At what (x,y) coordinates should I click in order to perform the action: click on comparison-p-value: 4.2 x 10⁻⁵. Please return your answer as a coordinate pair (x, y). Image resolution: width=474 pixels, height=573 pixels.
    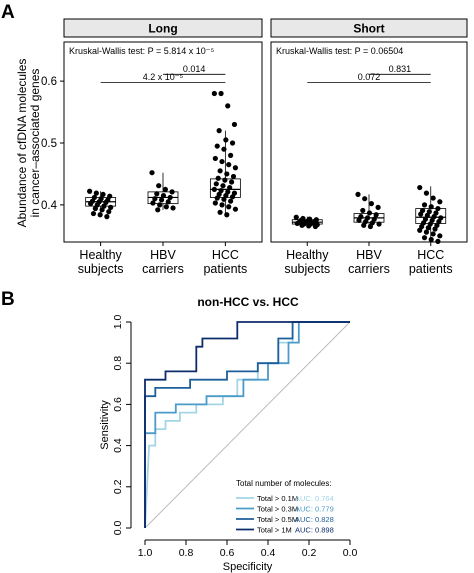
    Looking at the image, I should click on (163, 77).